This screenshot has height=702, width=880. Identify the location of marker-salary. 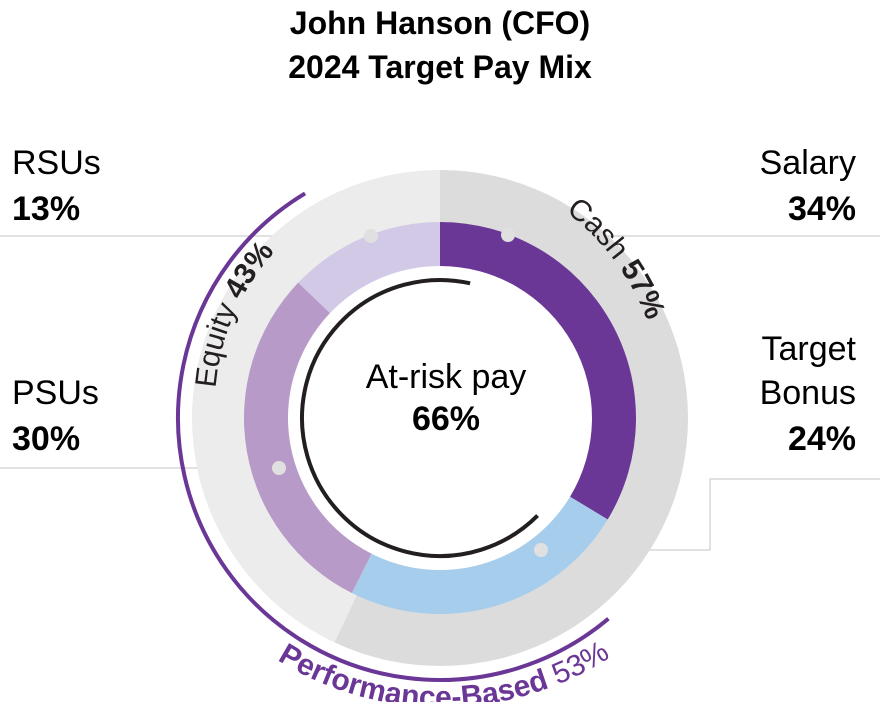
(508, 235).